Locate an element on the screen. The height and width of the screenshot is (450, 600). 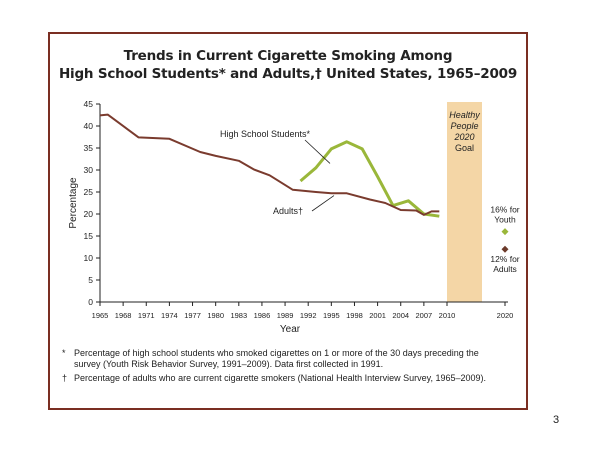
y-tick-label: 5 is located at coordinates (90, 280).